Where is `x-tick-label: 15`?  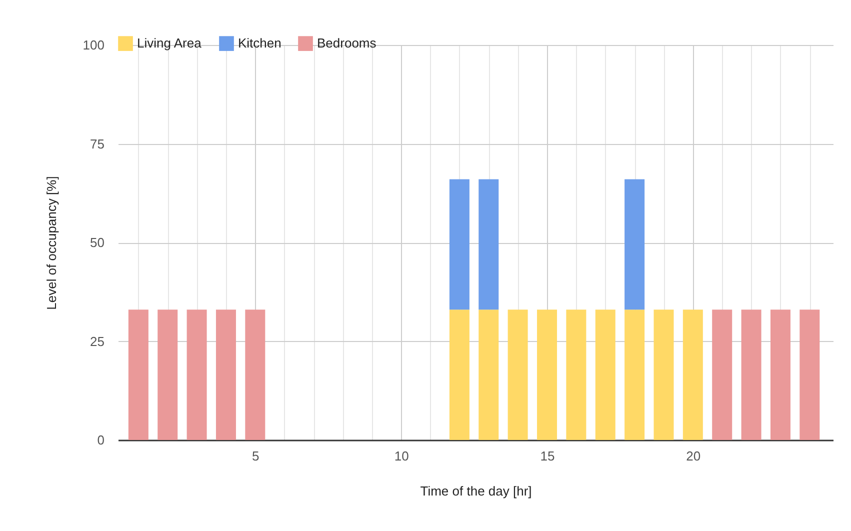 x-tick-label: 15 is located at coordinates (547, 456).